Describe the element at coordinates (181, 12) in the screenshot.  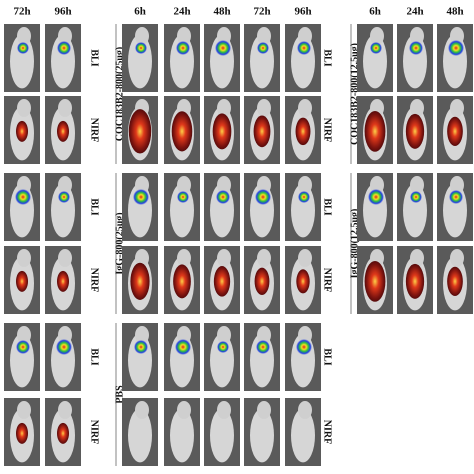
I see `column-header: 24h` at that location.